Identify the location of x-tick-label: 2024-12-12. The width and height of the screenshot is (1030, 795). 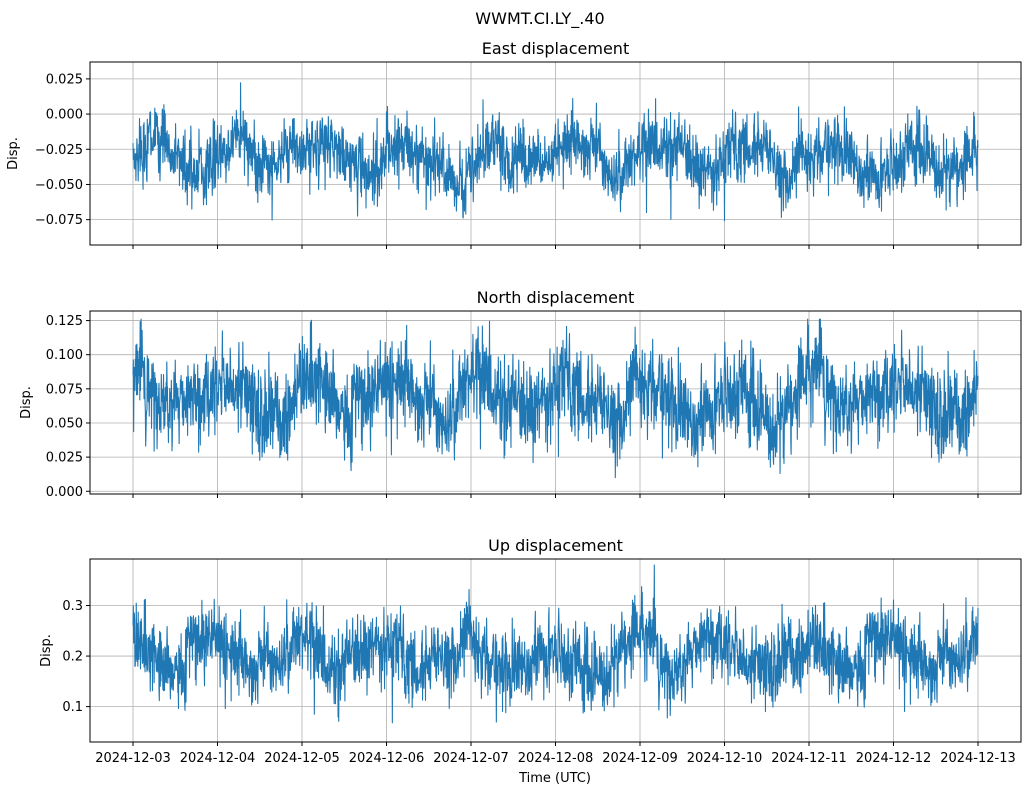
(894, 758).